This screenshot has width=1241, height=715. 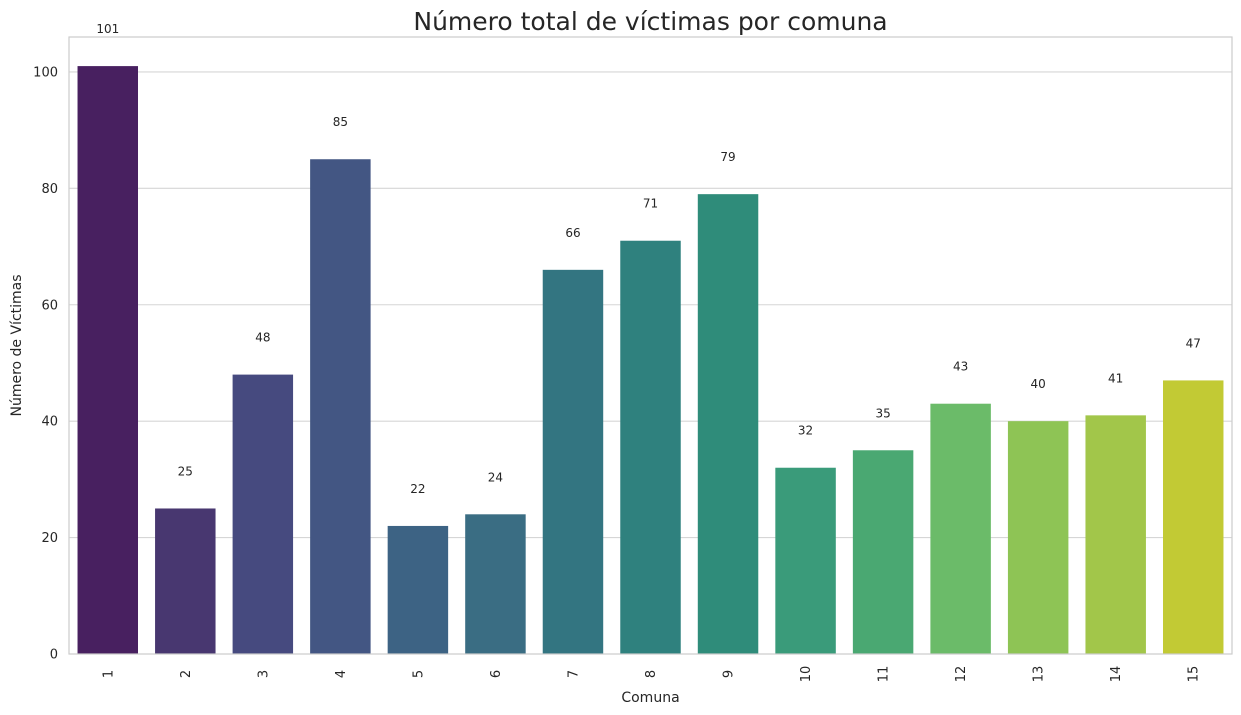 What do you see at coordinates (54, 655) in the screenshot?
I see `y-tick-label: 0` at bounding box center [54, 655].